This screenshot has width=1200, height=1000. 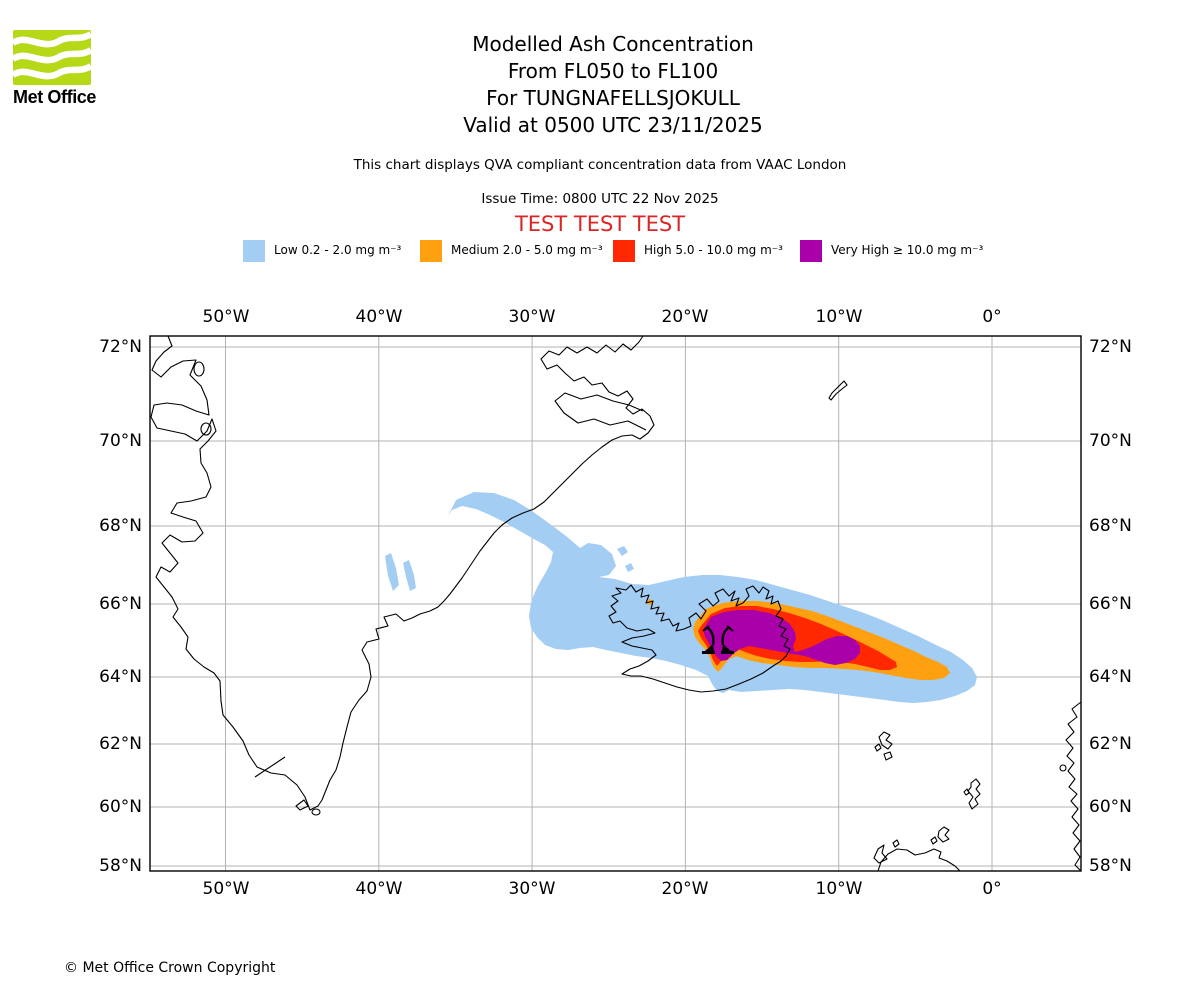 What do you see at coordinates (919, 860) in the screenshot?
I see `scotland-coastline` at bounding box center [919, 860].